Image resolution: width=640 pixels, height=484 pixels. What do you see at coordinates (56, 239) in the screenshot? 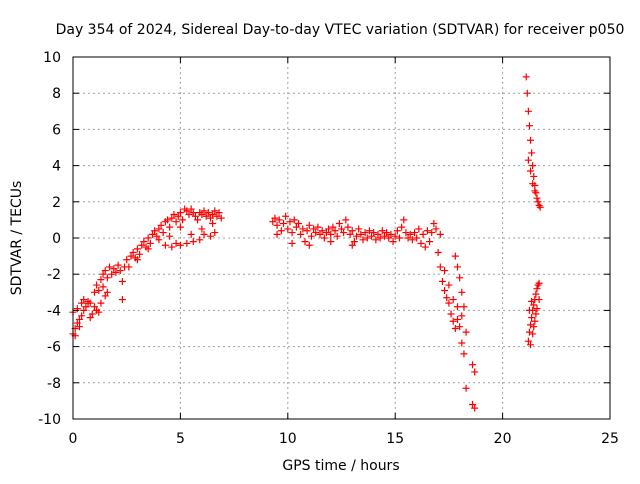
I see `y-tick-label: 0` at bounding box center [56, 239].